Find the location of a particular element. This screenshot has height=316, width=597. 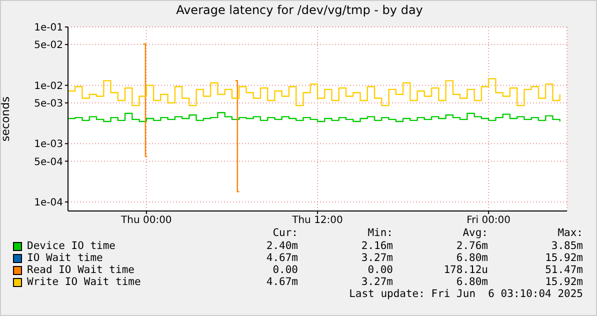

y-tick-label: 1e-01 is located at coordinates (48, 28).